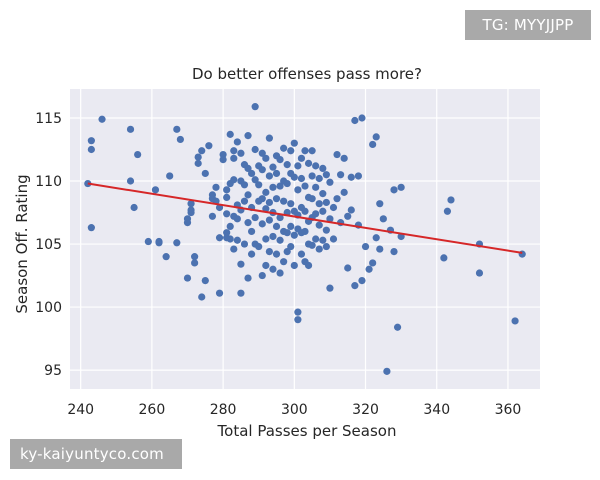  What do you see at coordinates (436, 410) in the screenshot?
I see `x-tick-label: 340` at bounding box center [436, 410].